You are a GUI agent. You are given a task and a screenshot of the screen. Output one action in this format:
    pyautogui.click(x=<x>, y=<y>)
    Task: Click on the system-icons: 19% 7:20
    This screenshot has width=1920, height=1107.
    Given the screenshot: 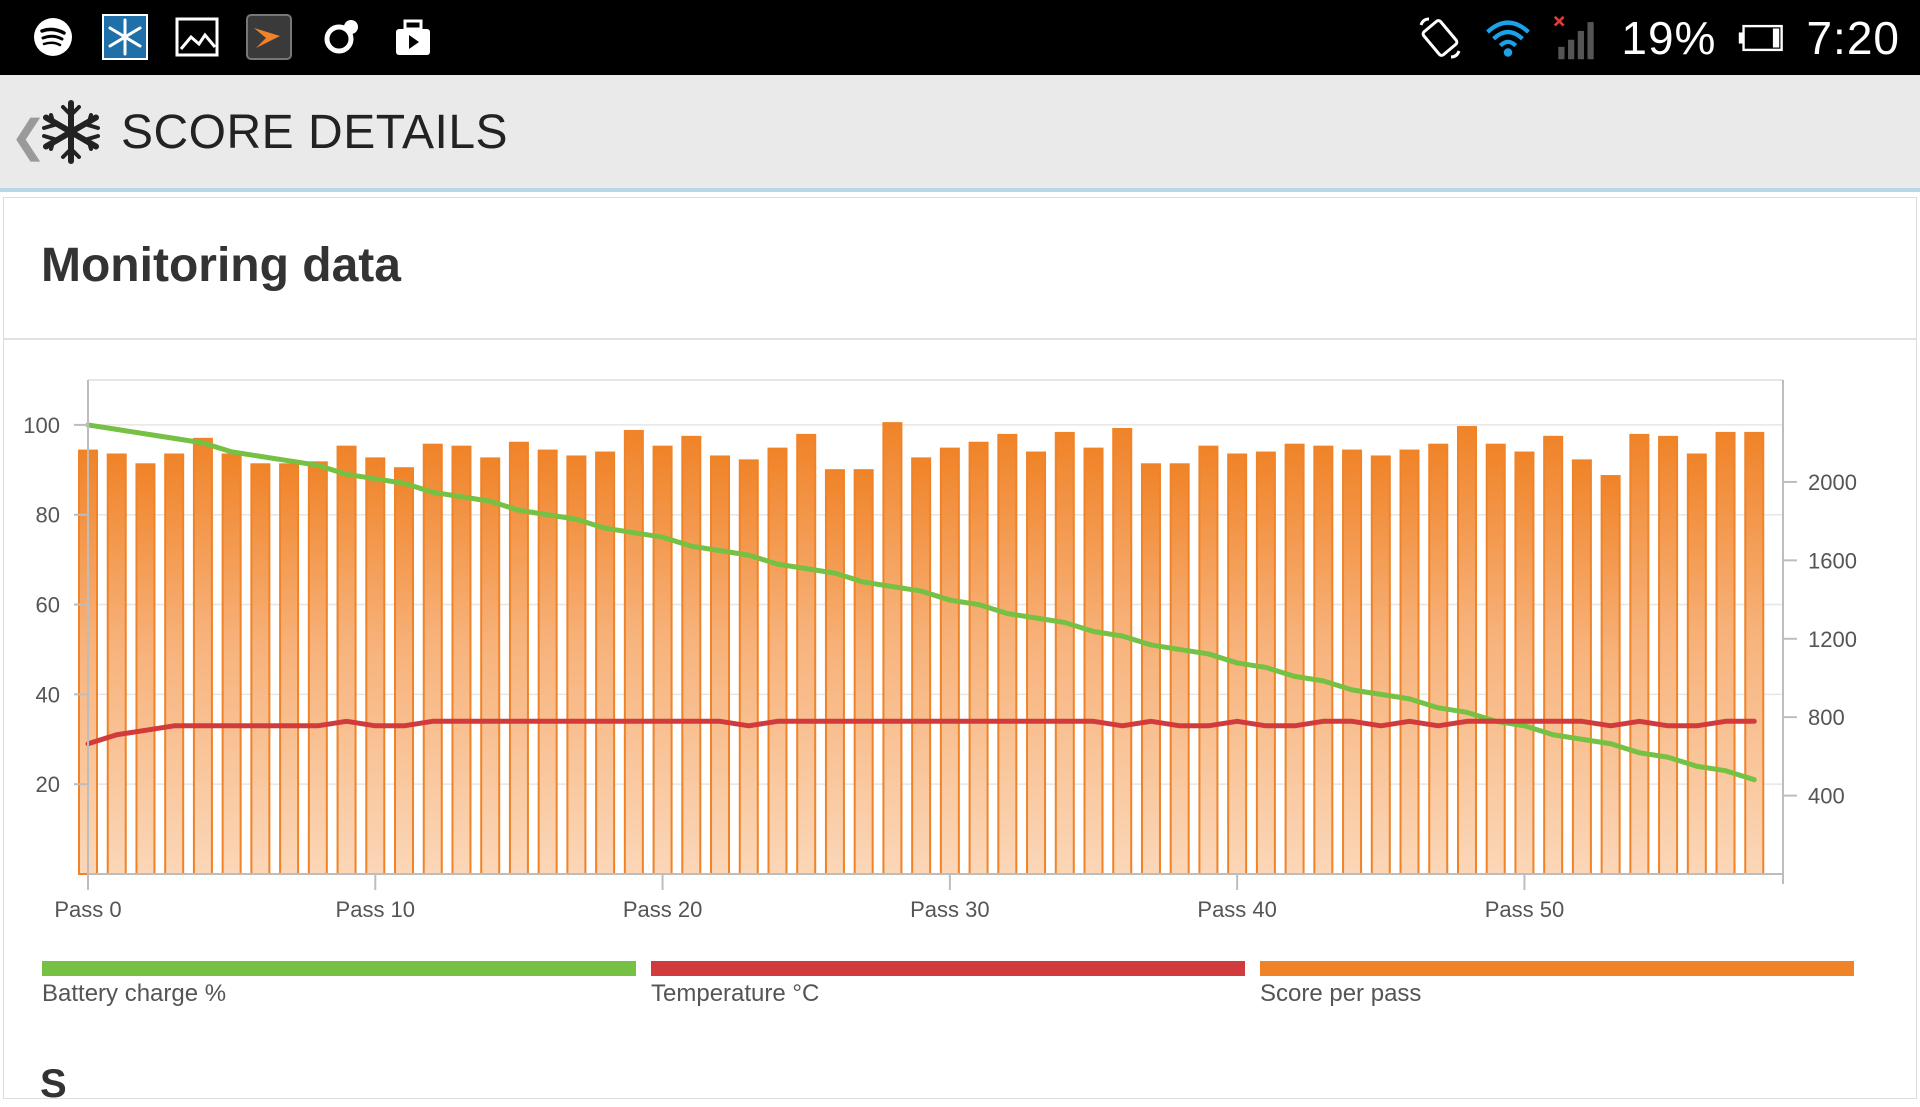 What is the action you would take?
    pyautogui.click(x=1658, y=38)
    